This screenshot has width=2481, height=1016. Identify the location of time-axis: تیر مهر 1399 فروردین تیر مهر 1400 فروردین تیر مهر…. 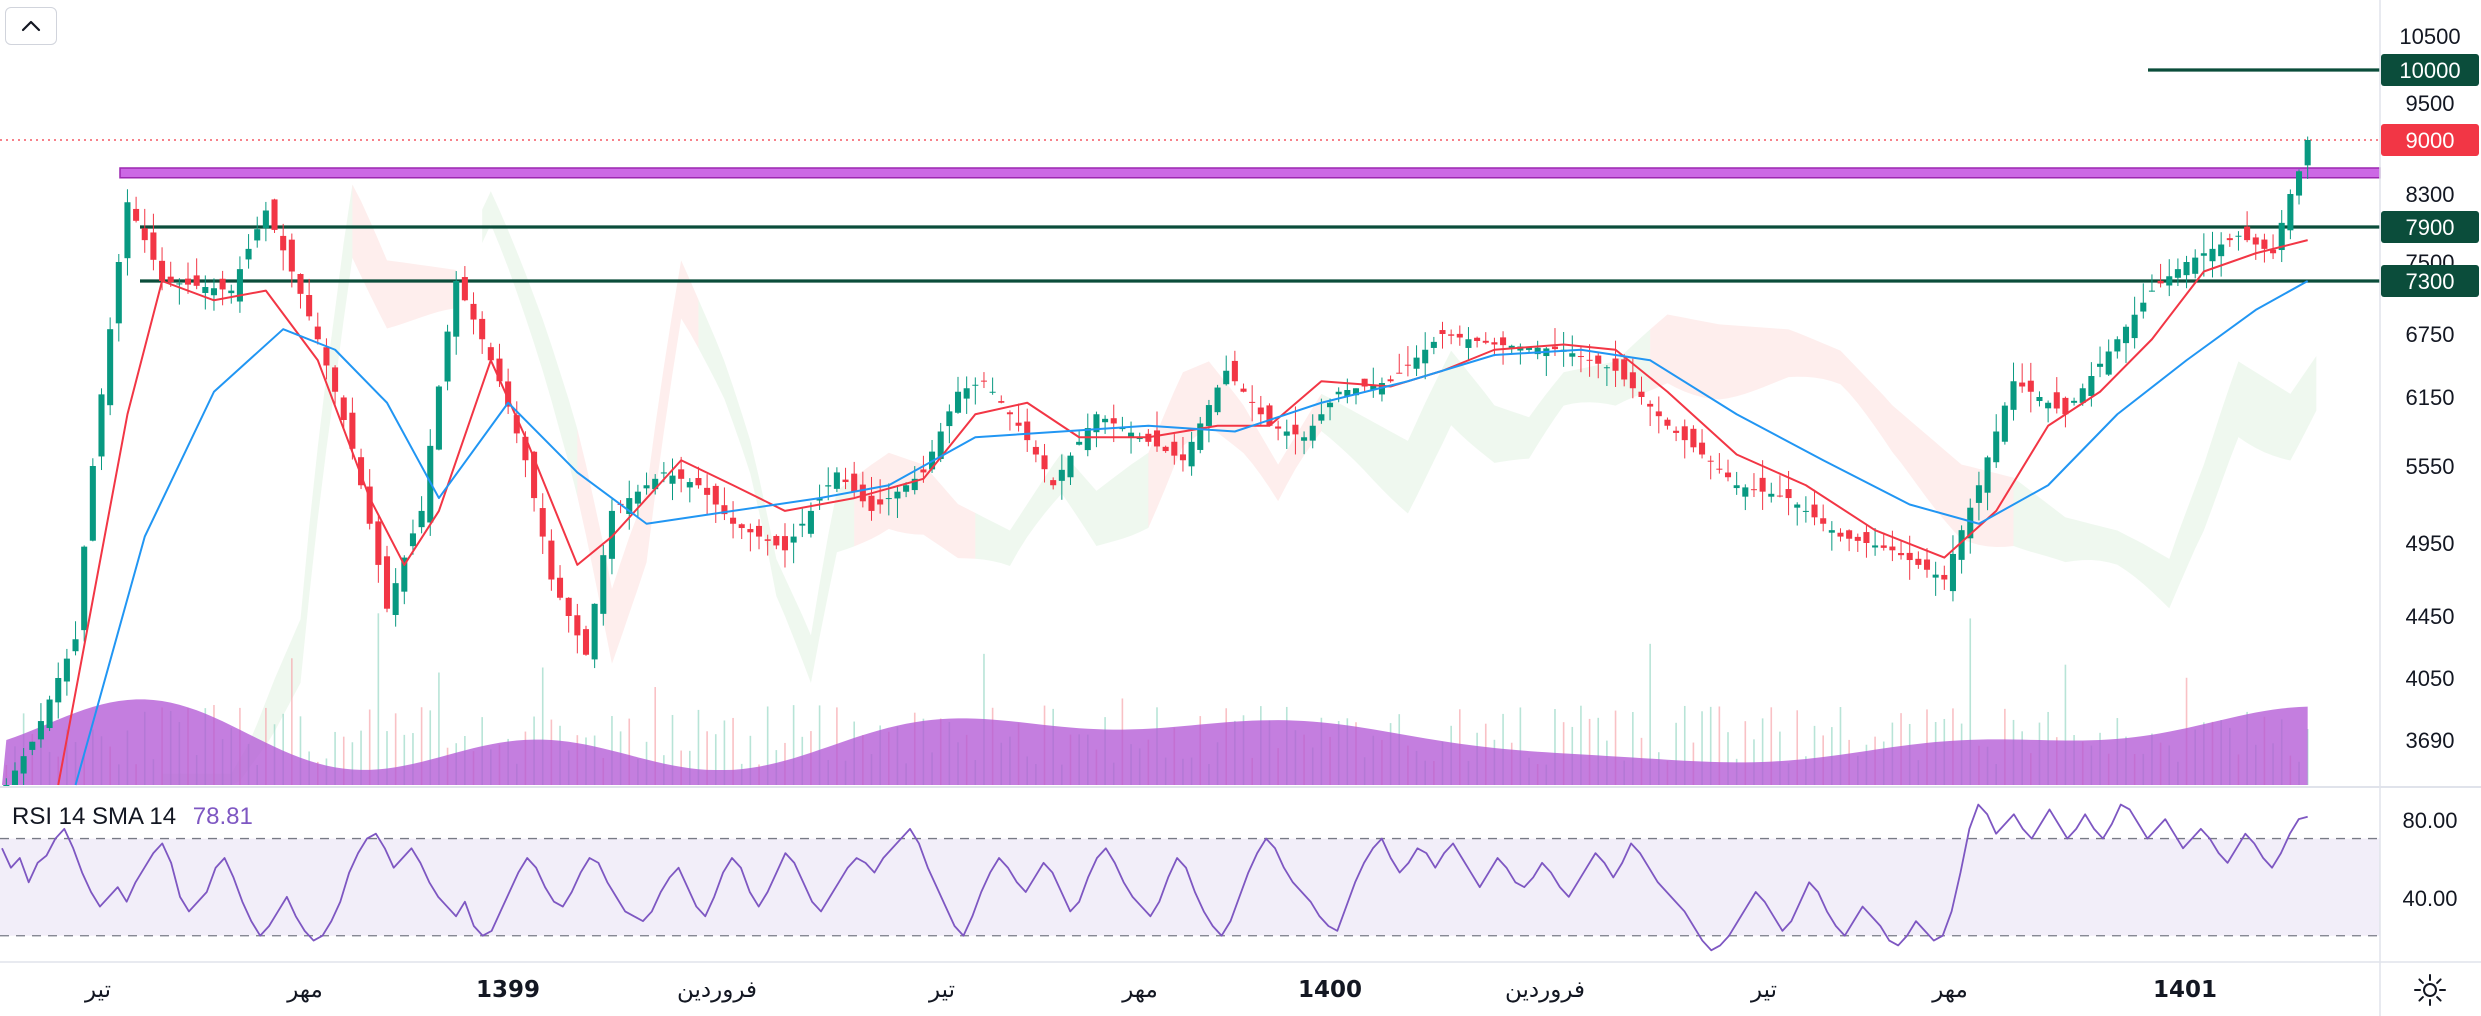
(1150, 990).